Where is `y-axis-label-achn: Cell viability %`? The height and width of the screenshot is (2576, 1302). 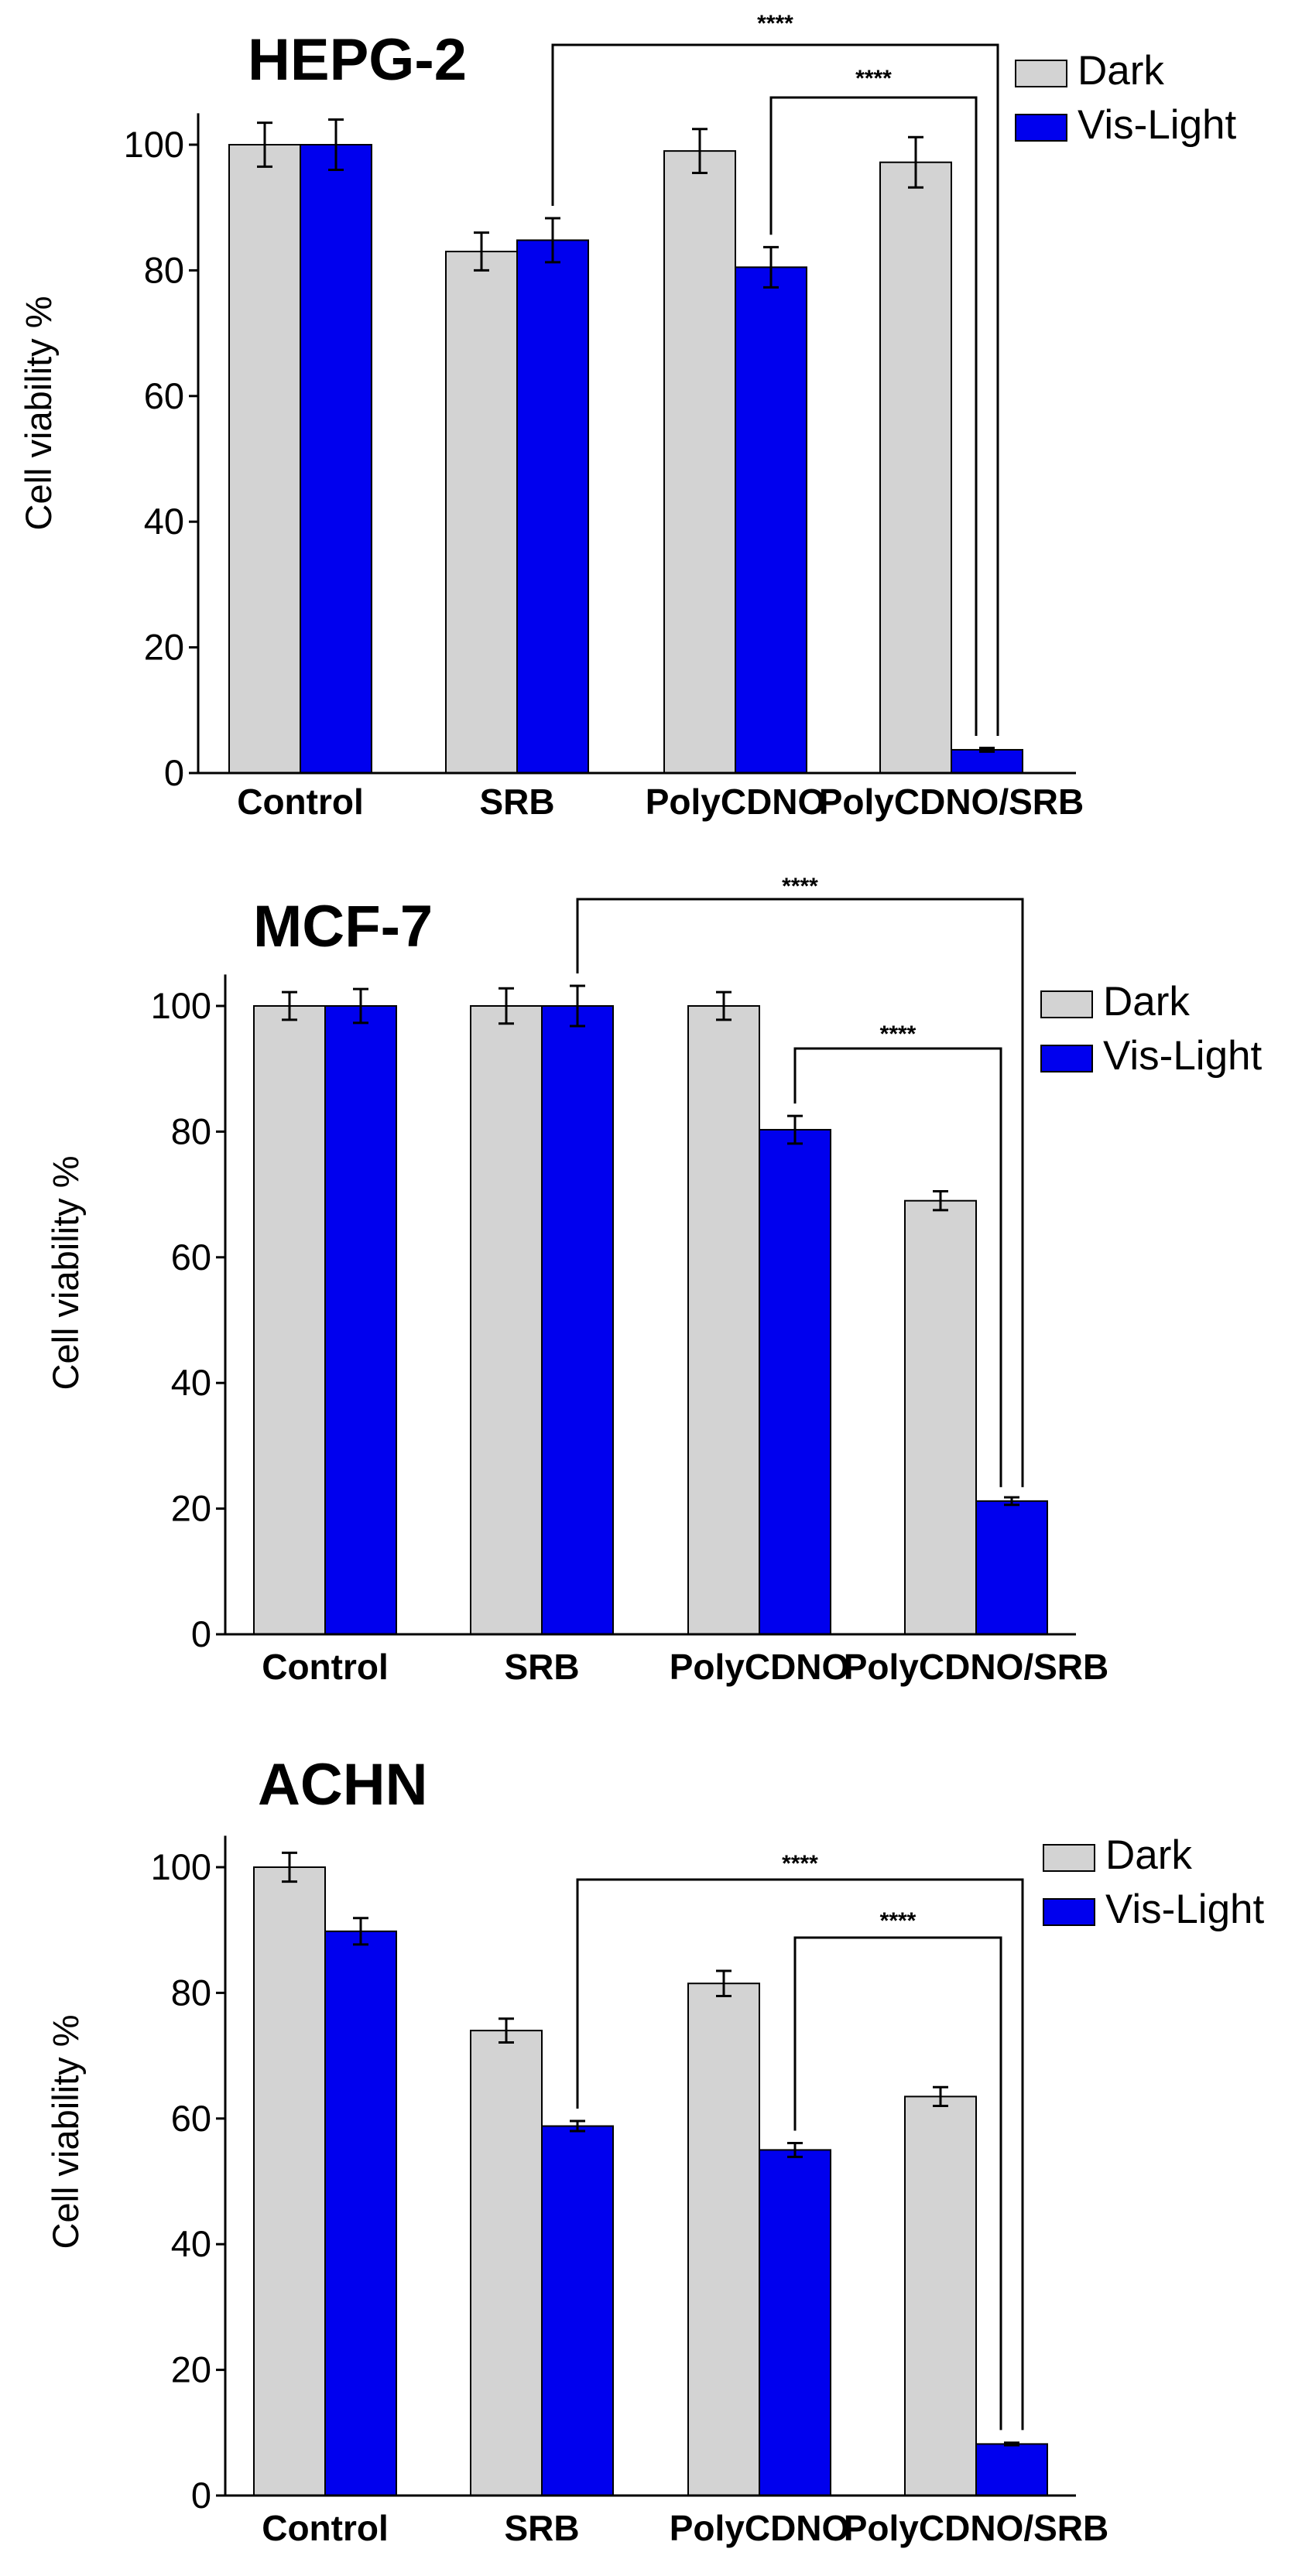 y-axis-label-achn: Cell viability % is located at coordinates (65, 2132).